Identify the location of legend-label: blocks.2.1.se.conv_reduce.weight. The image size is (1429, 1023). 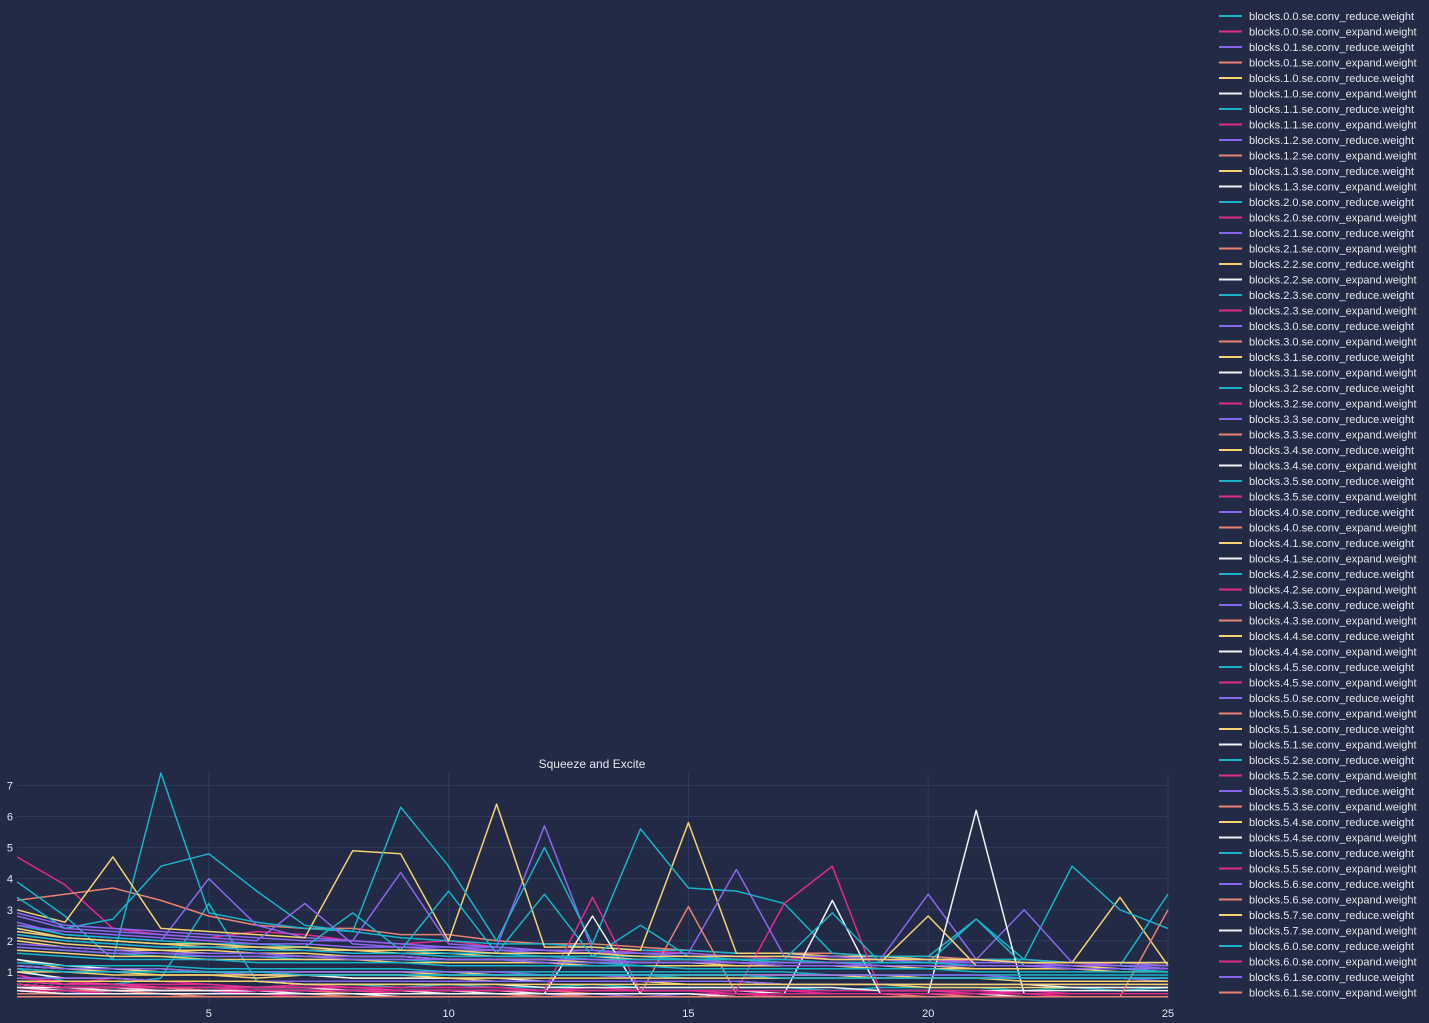
(1331, 234).